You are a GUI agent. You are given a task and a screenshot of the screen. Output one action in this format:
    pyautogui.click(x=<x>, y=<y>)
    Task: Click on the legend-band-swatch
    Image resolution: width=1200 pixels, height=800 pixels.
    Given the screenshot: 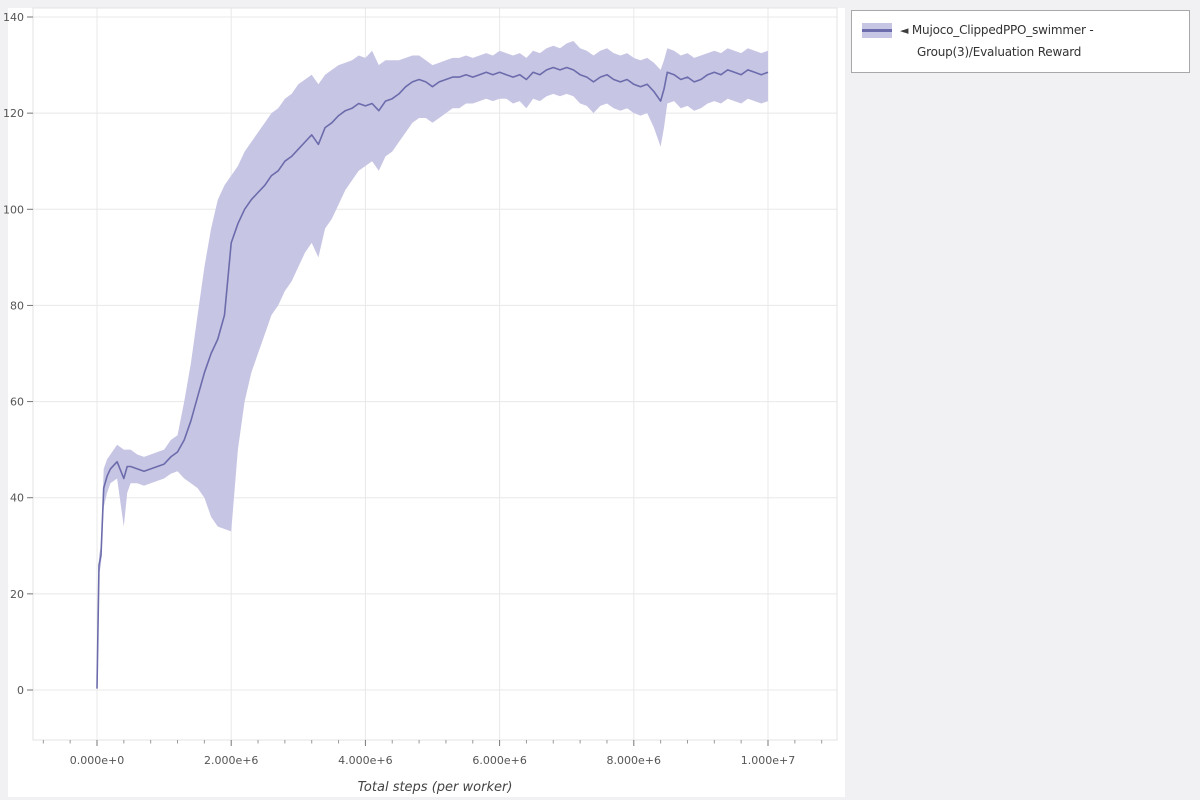 What is the action you would take?
    pyautogui.click(x=877, y=30)
    